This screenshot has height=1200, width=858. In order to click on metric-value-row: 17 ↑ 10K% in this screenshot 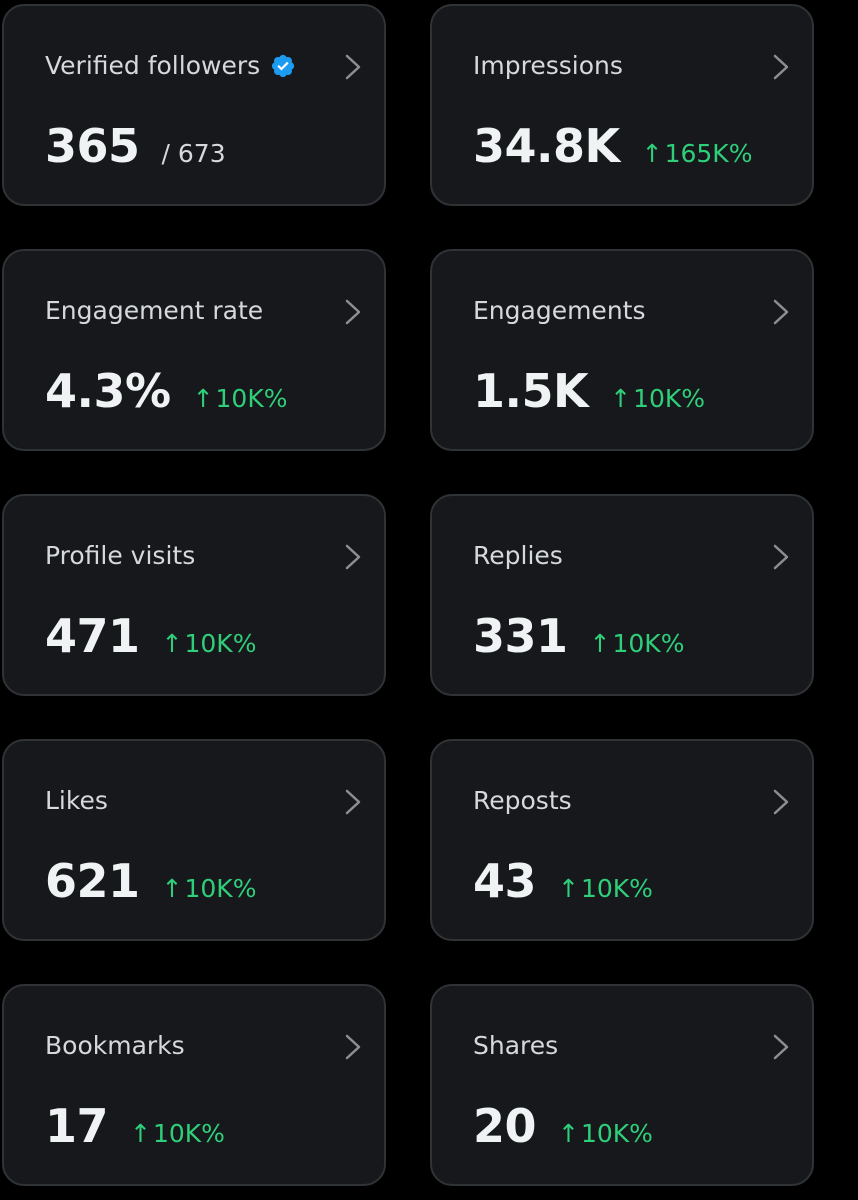, I will do `click(135, 1126)`.